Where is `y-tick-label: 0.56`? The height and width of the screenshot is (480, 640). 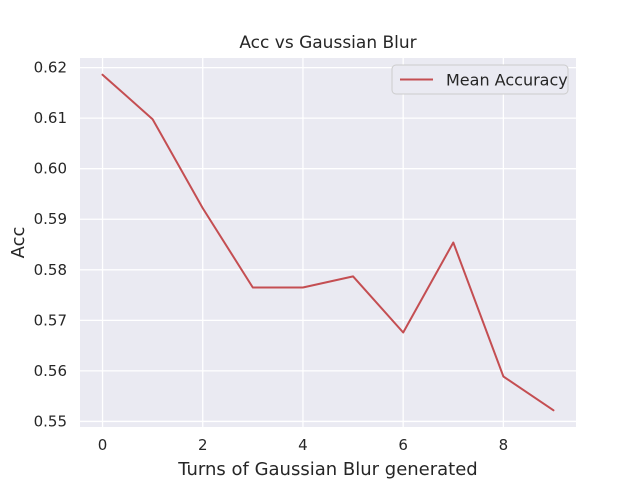
y-tick-label: 0.56 is located at coordinates (50, 371).